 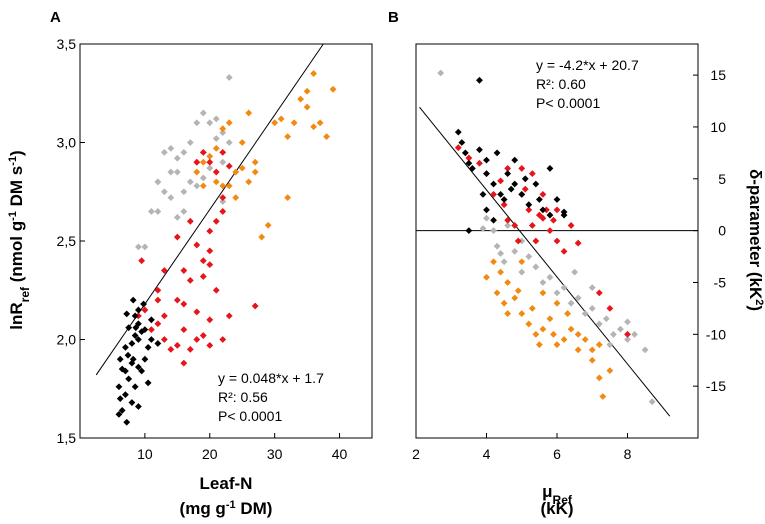 What do you see at coordinates (242, 447) in the screenshot?
I see `panel-a-x-ticks: 10 20 30 40` at bounding box center [242, 447].